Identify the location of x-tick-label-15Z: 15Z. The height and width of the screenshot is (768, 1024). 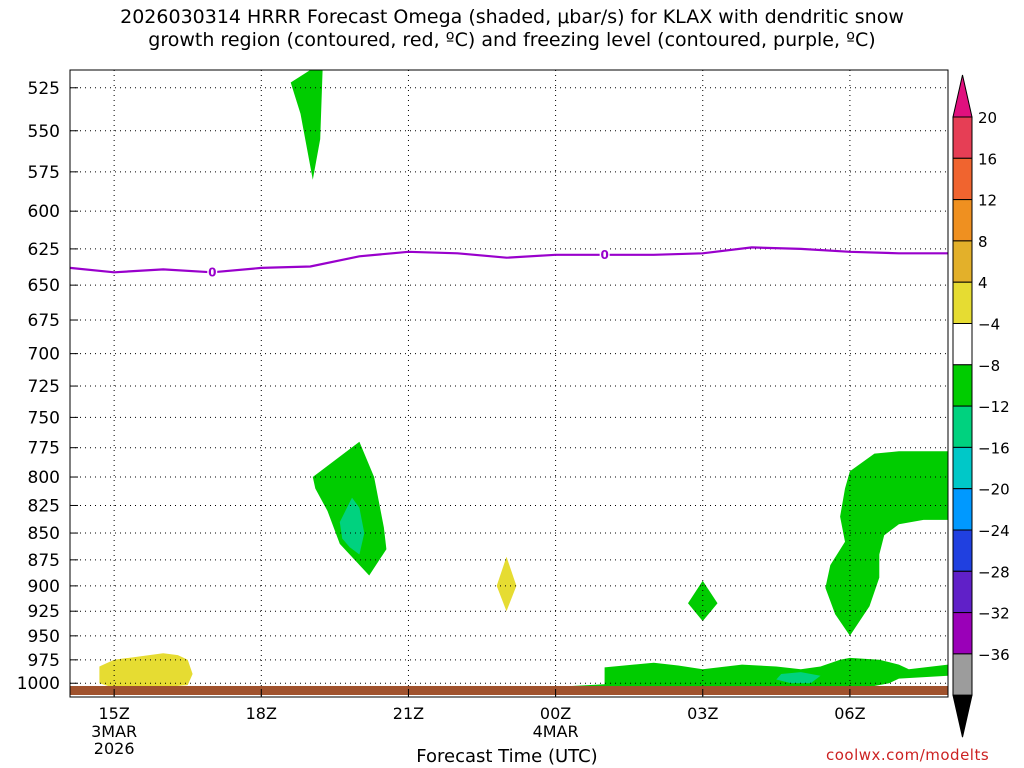
(113, 713).